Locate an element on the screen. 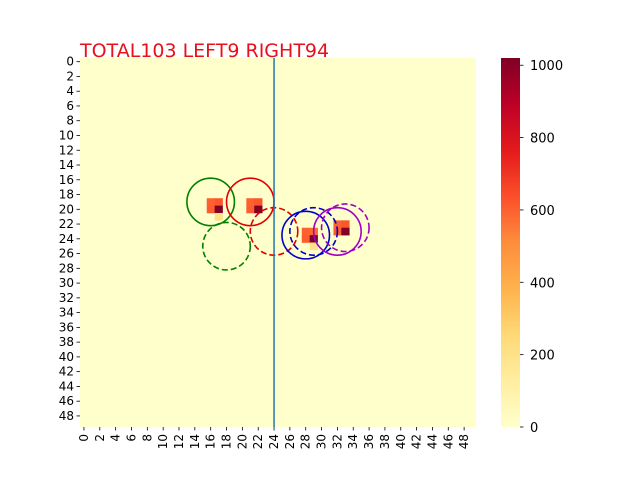  y-tick-label: 16 is located at coordinates (66, 180).